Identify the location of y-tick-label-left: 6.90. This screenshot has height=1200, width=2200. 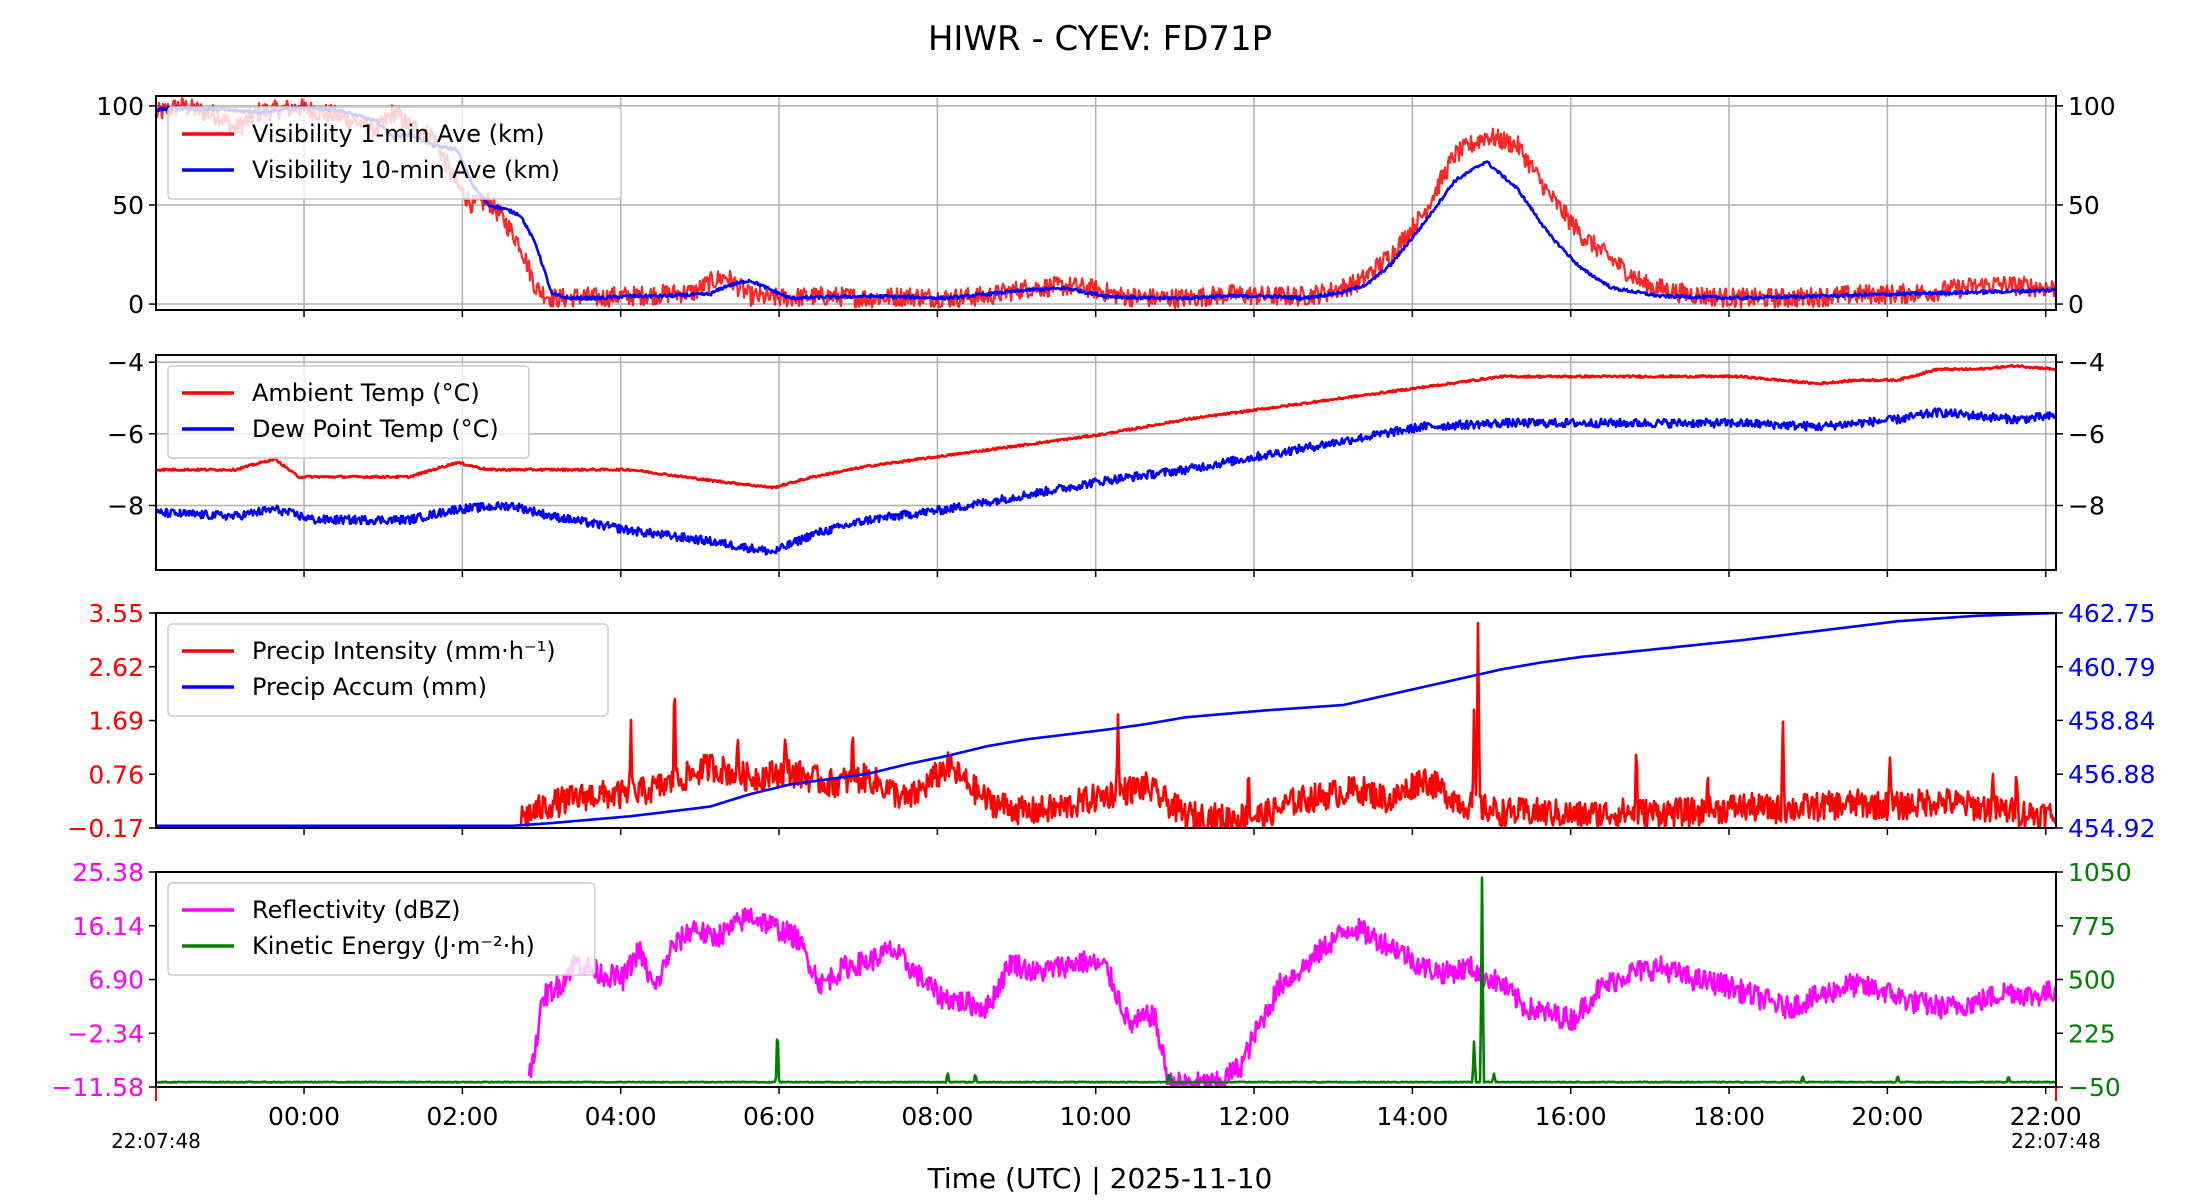
(116, 980).